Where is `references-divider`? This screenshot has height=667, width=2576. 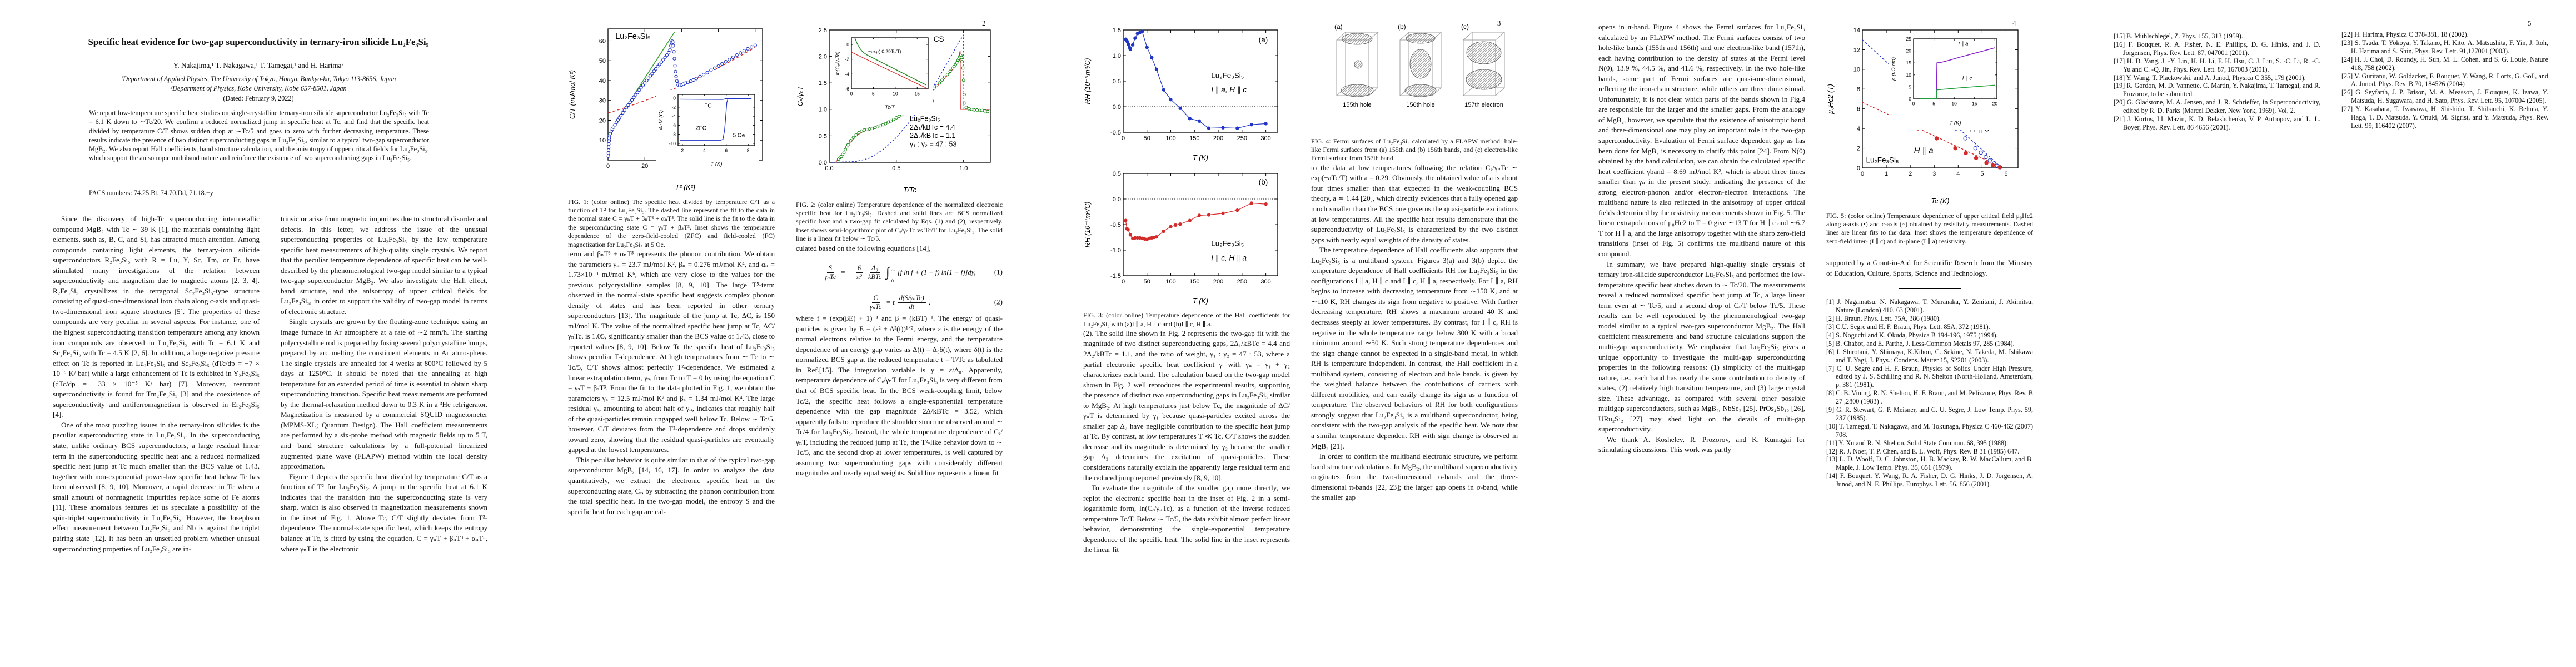 references-divider is located at coordinates (1930, 289).